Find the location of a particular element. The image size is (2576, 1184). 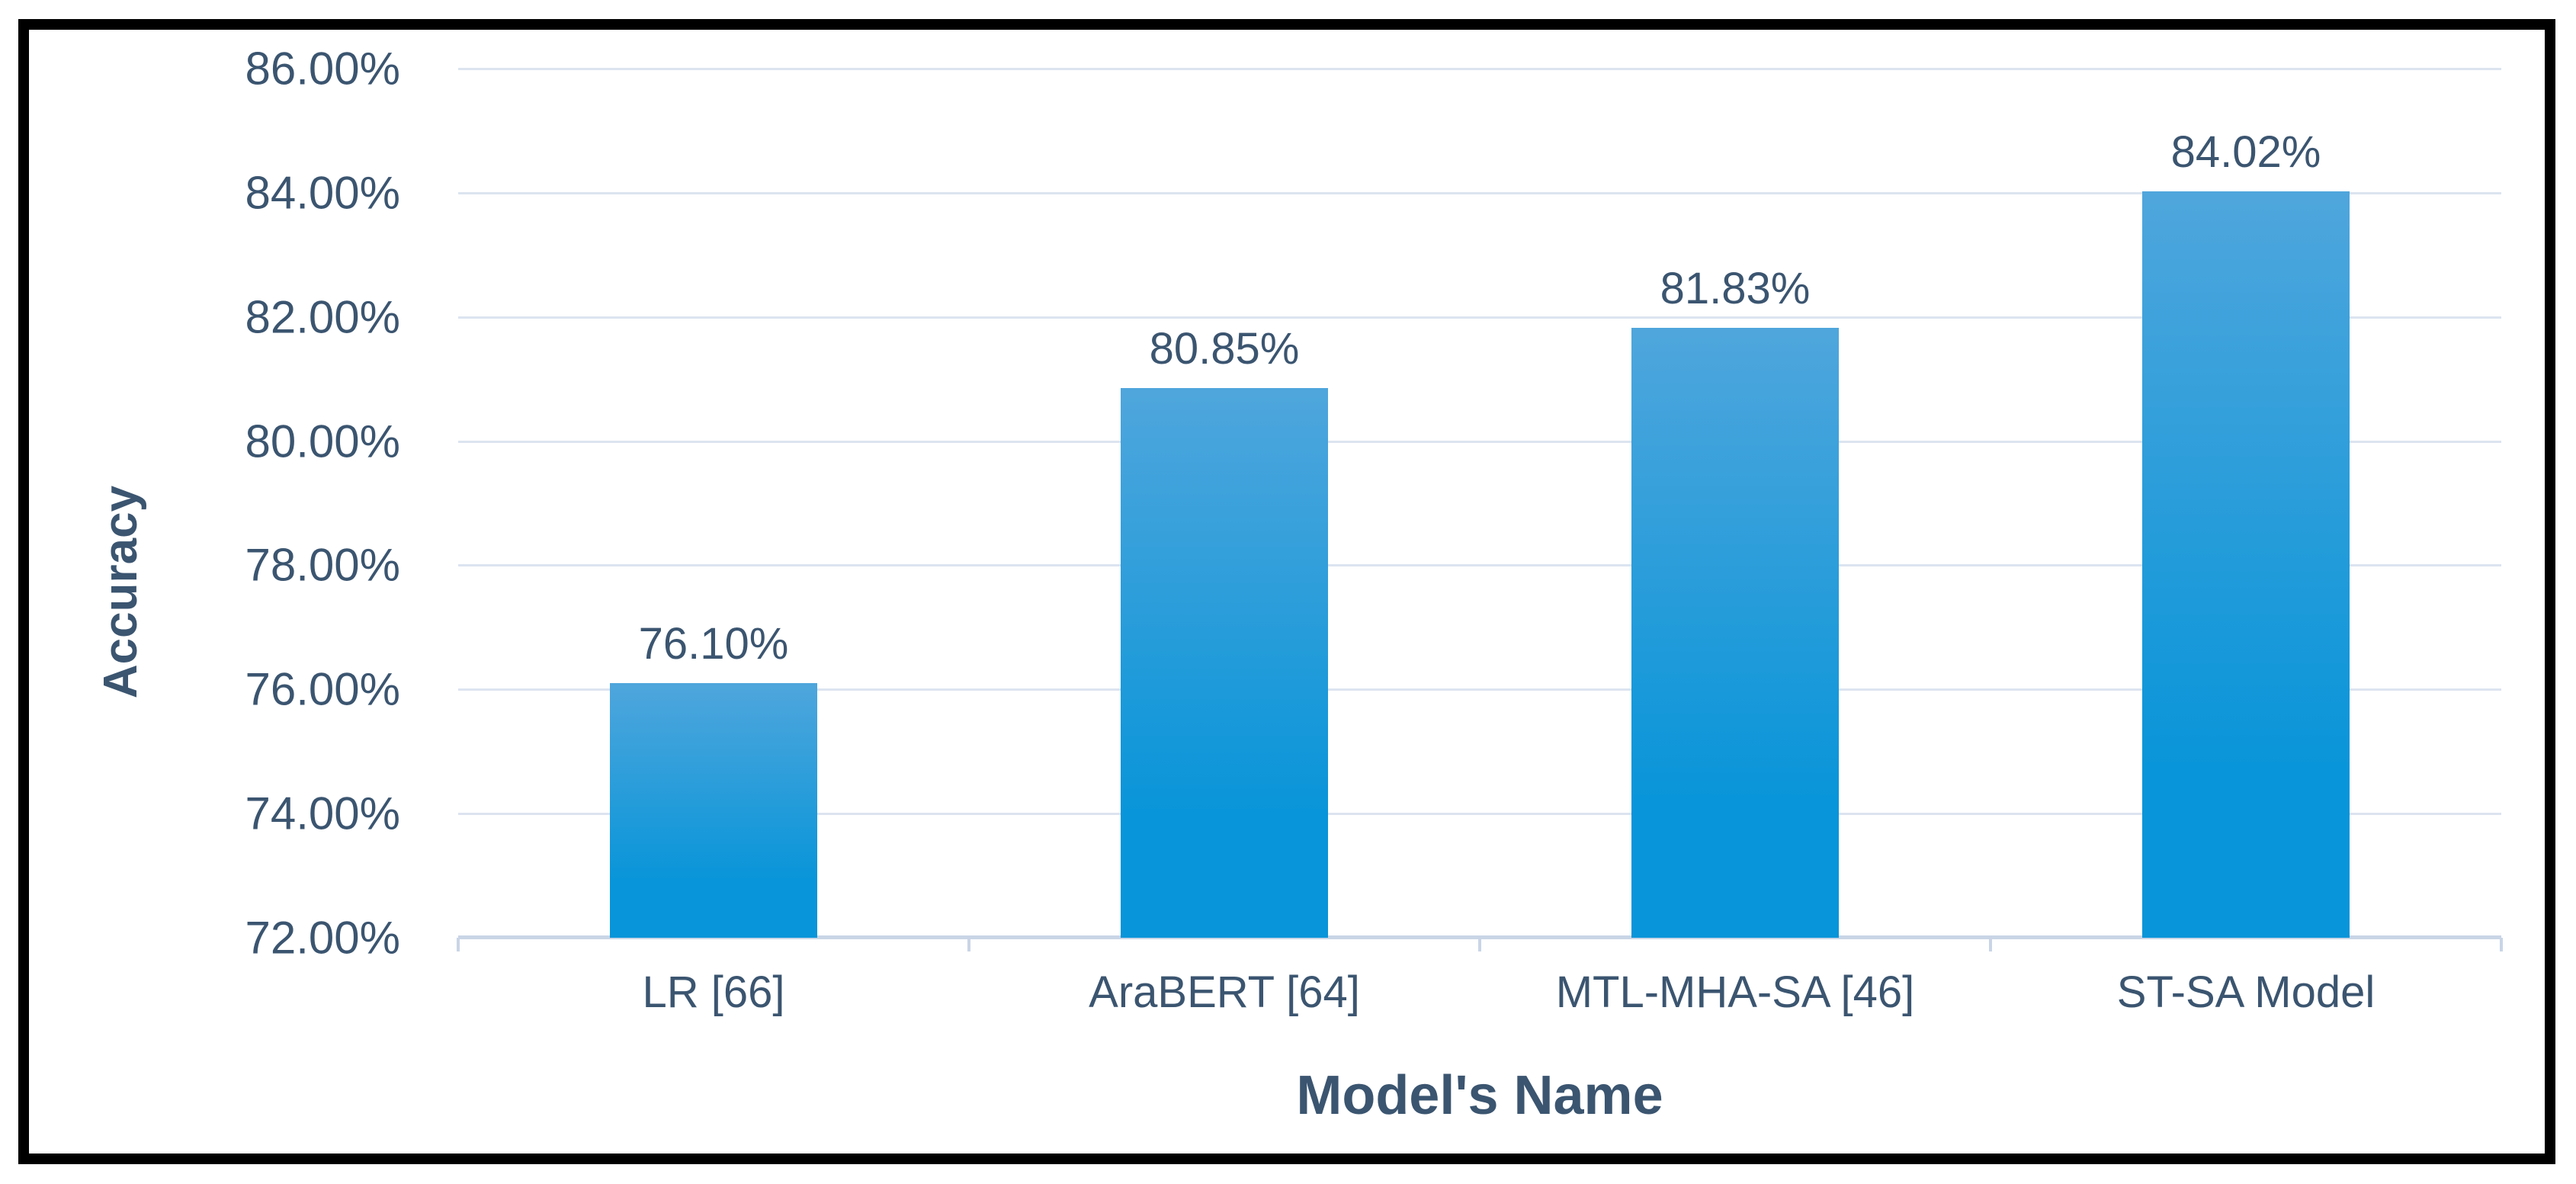

x-category-label: MTL-MHA-SA [46] is located at coordinates (1735, 992).